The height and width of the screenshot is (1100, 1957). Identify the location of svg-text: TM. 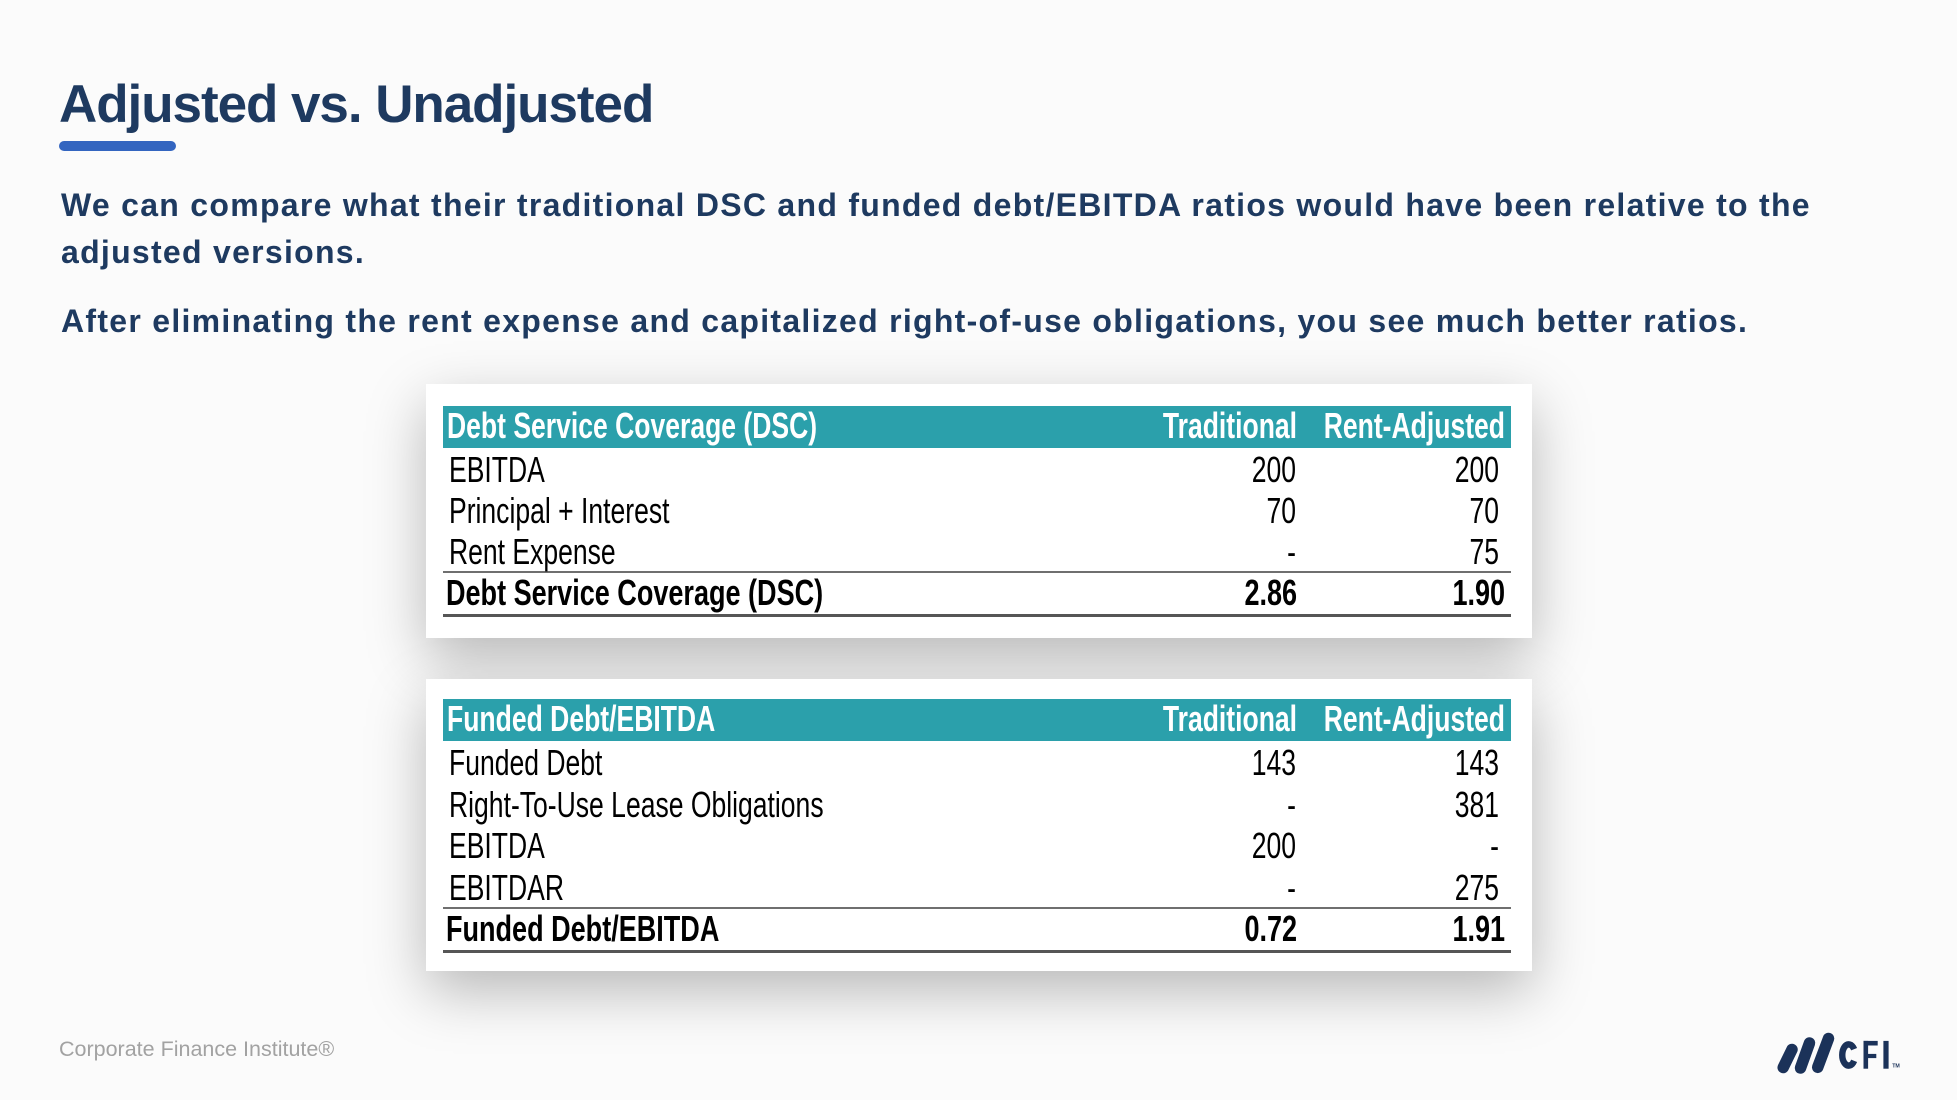
(1896, 1067).